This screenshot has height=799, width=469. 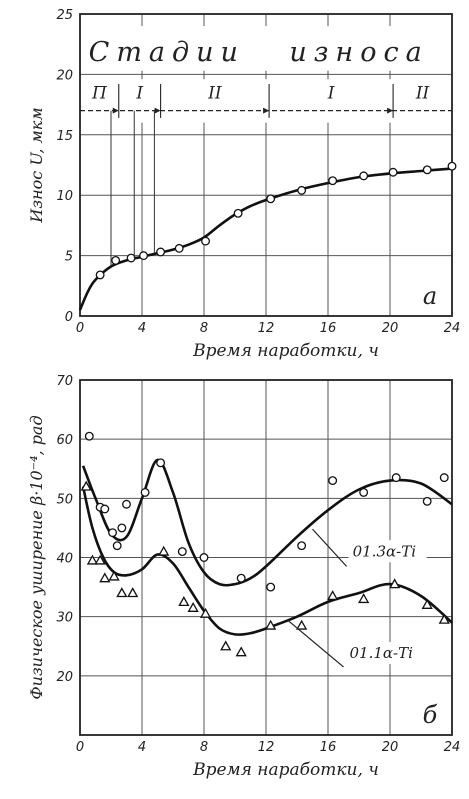 I want to click on y-tick-label: 70, so click(x=64, y=381).